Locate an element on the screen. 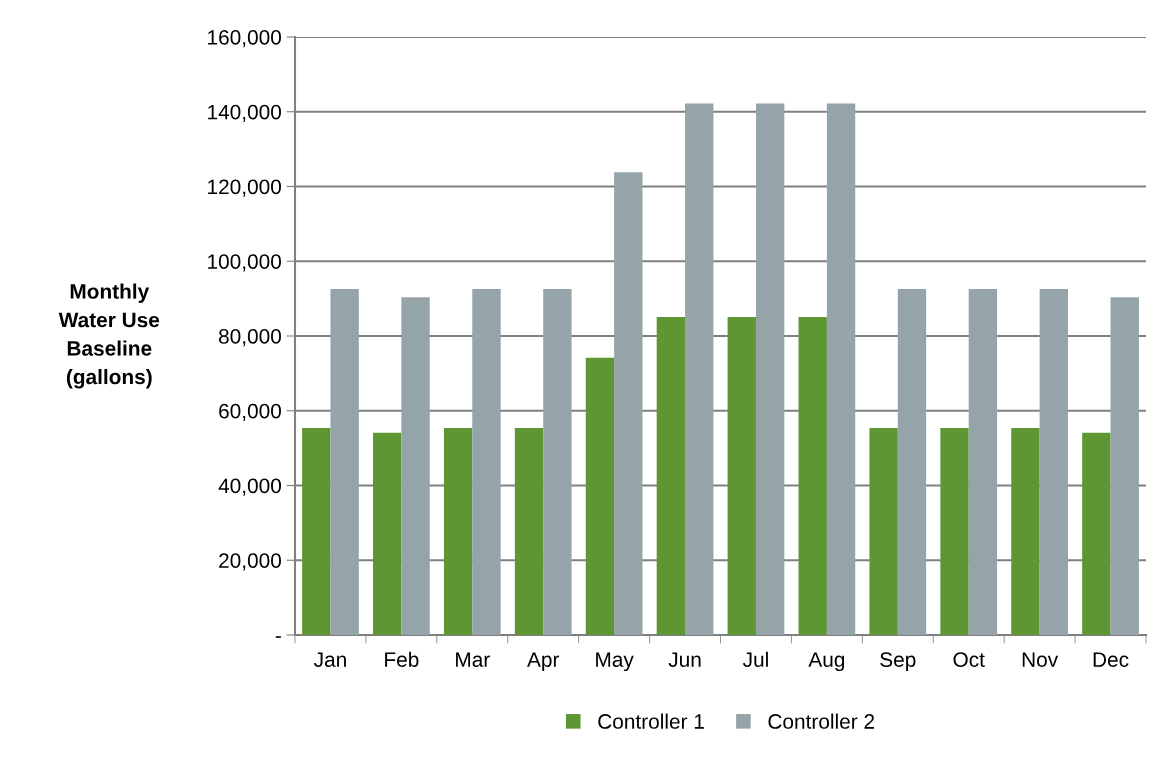 Image resolution: width=1168 pixels, height=759 pixels. y-tick-label: 40,000 is located at coordinates (249, 487).